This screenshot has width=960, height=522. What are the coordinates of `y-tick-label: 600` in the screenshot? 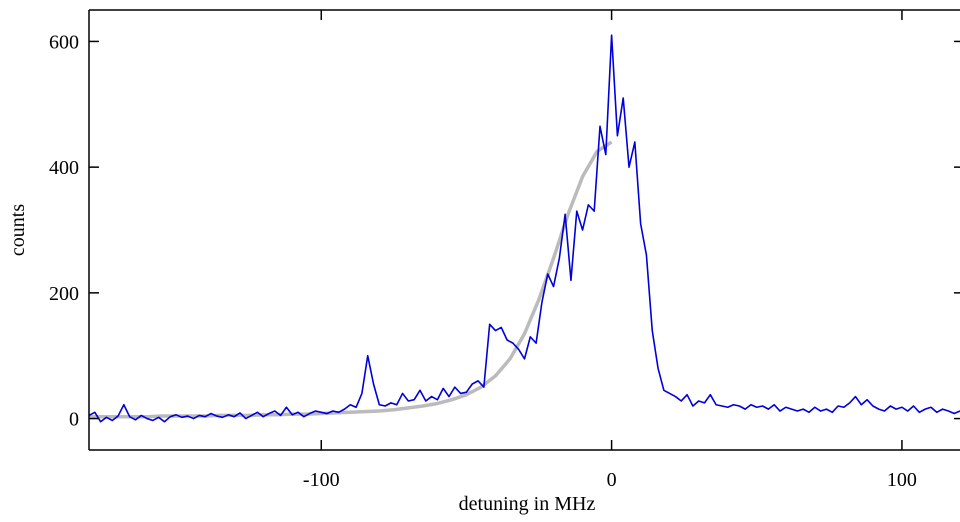 It's located at (64, 42).